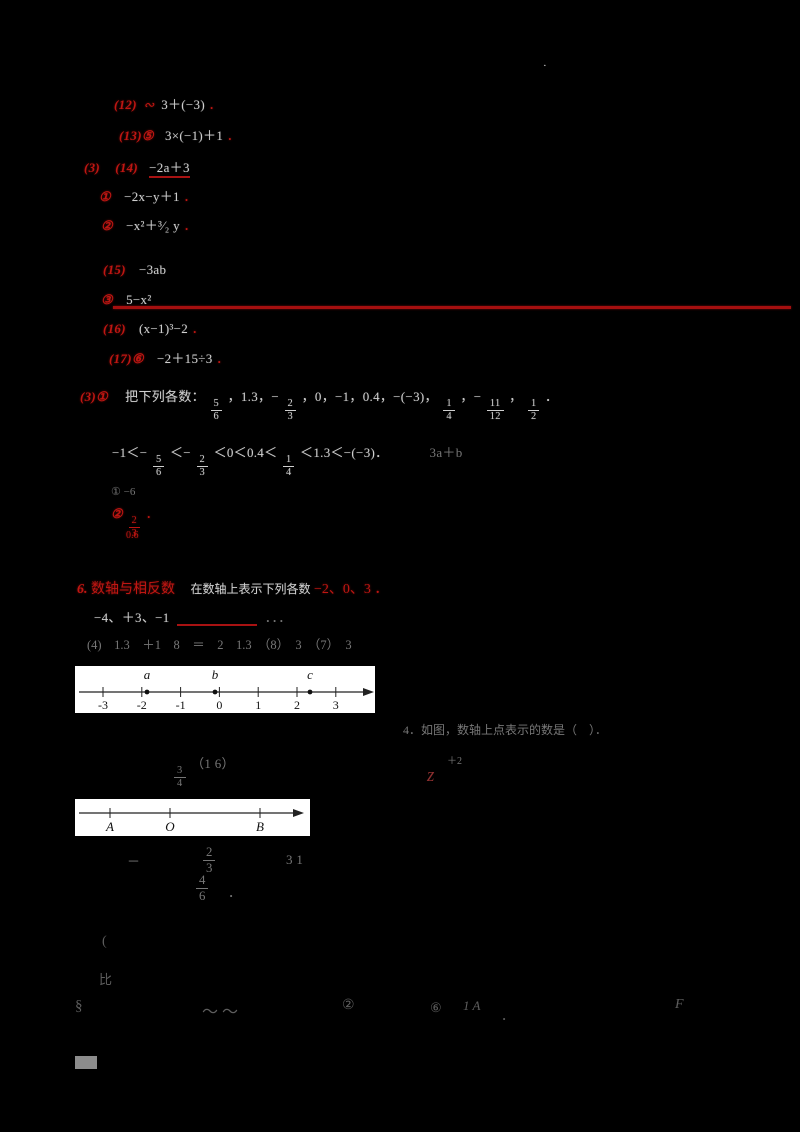 This screenshot has height=1132, width=800. Describe the element at coordinates (169, 169) in the screenshot. I see `answer-expression: −2a＋3` at that location.